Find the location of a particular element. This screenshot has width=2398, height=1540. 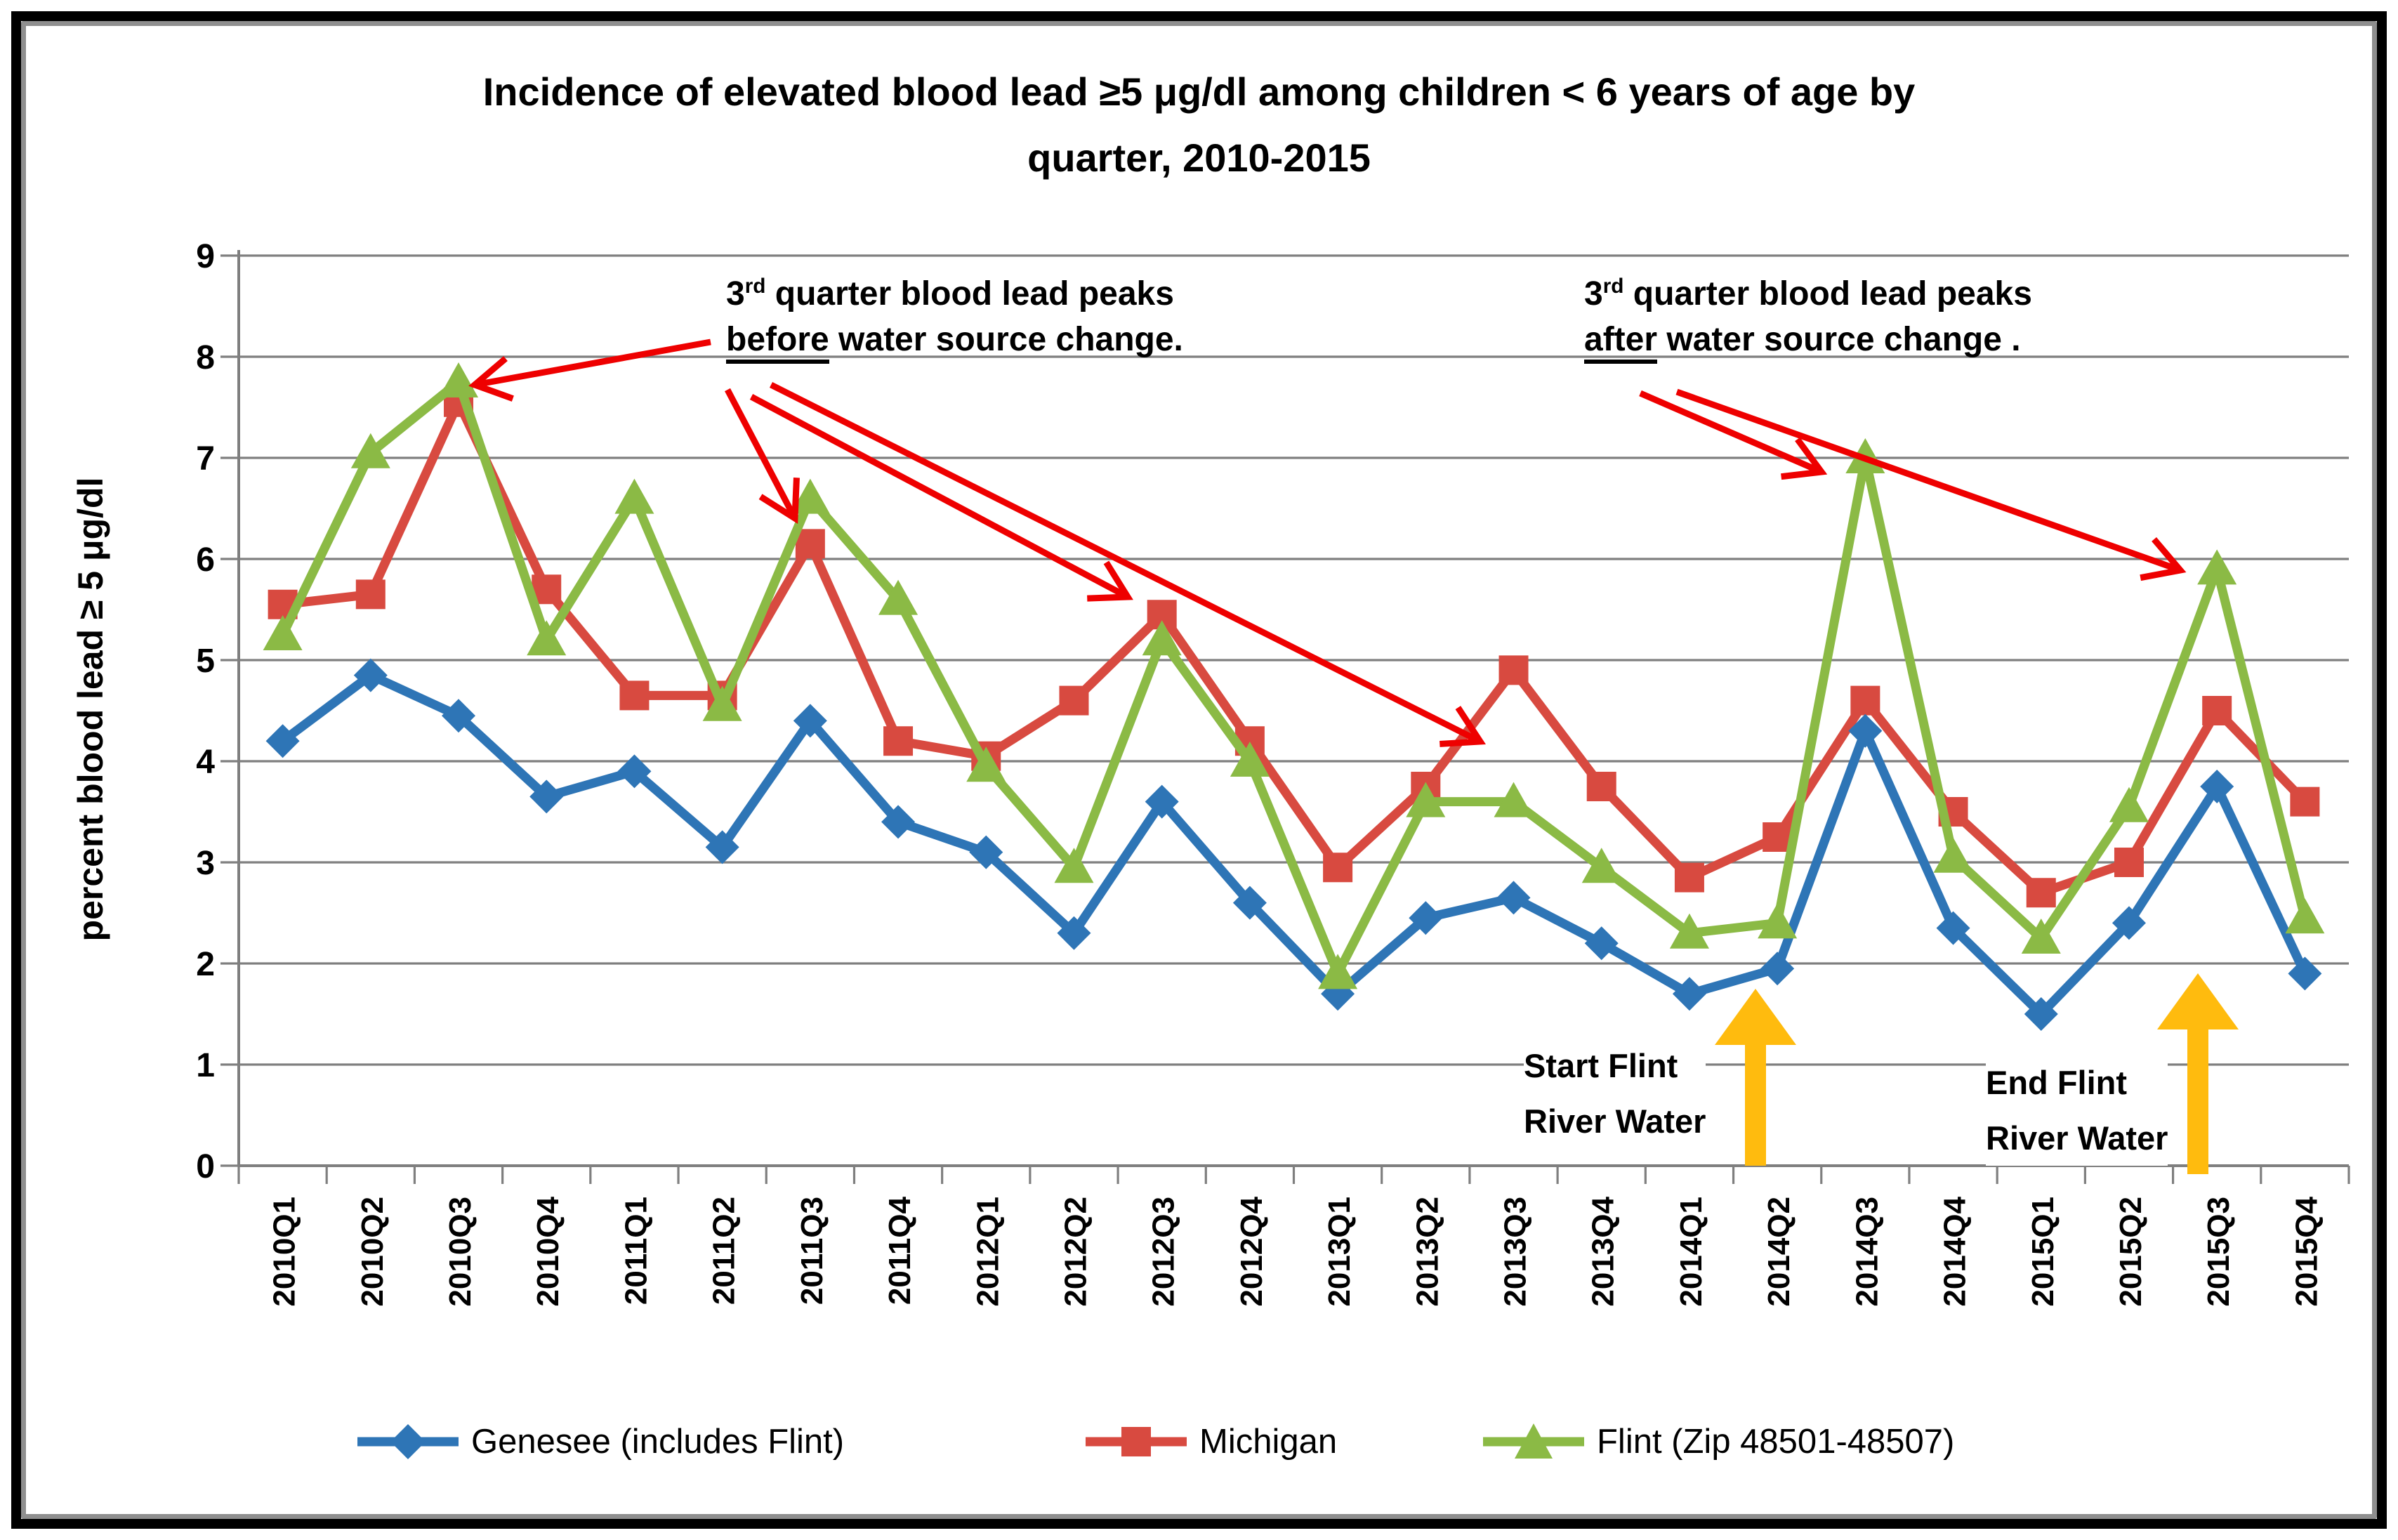

svg-text: 2010Q4 is located at coordinates (548, 1251).